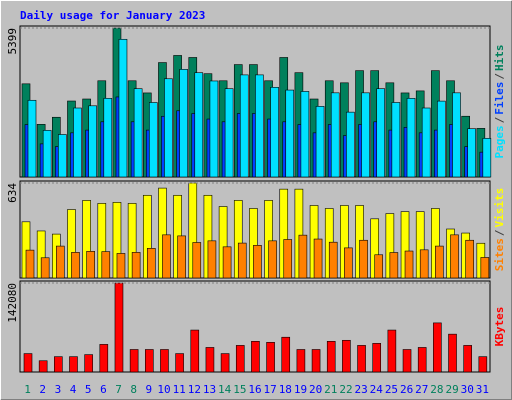 This screenshot has width=512, height=400. I want to click on x-tick-label: 5, so click(88, 389).